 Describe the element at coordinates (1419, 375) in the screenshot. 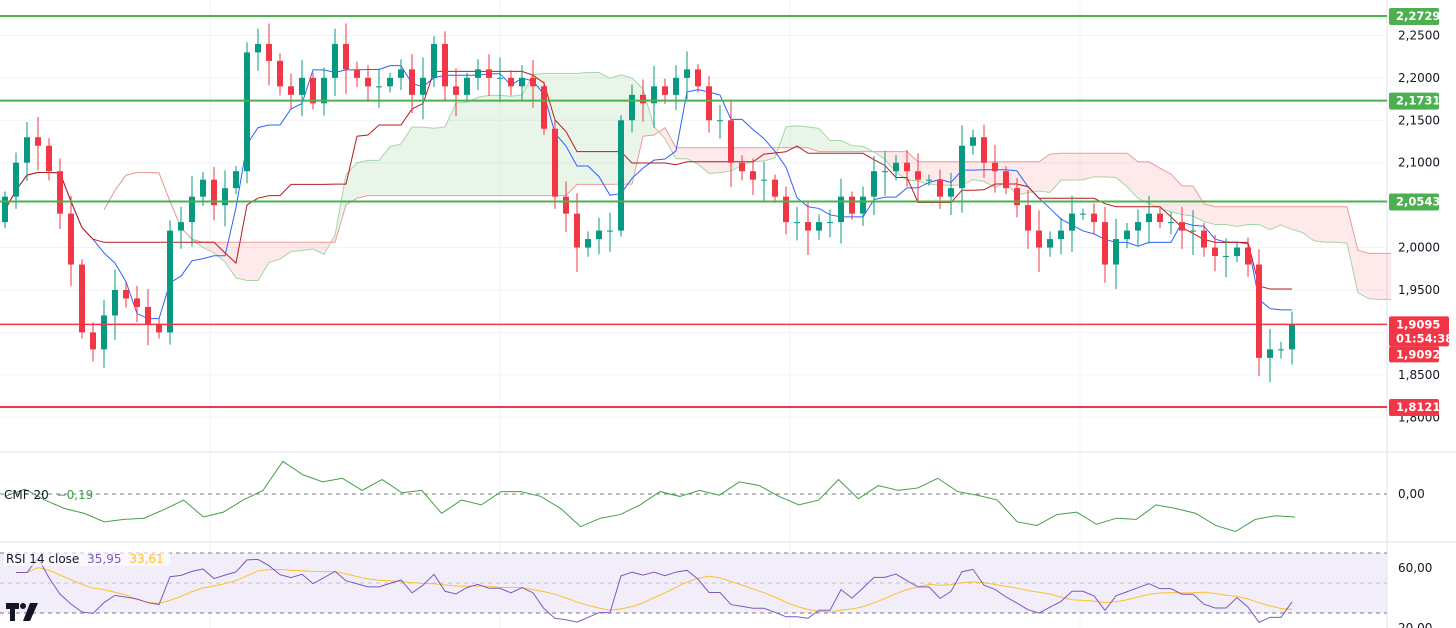

I see `price-axis-tick: 1,8500` at that location.